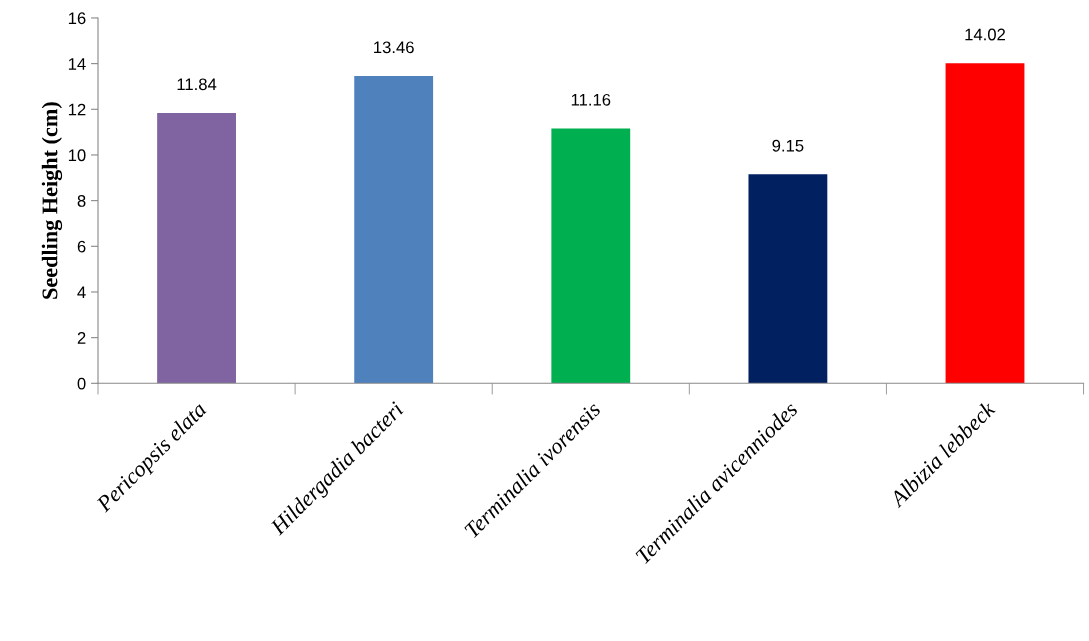 The width and height of the screenshot is (1089, 641). I want to click on y-tick-label: 8, so click(81, 201).